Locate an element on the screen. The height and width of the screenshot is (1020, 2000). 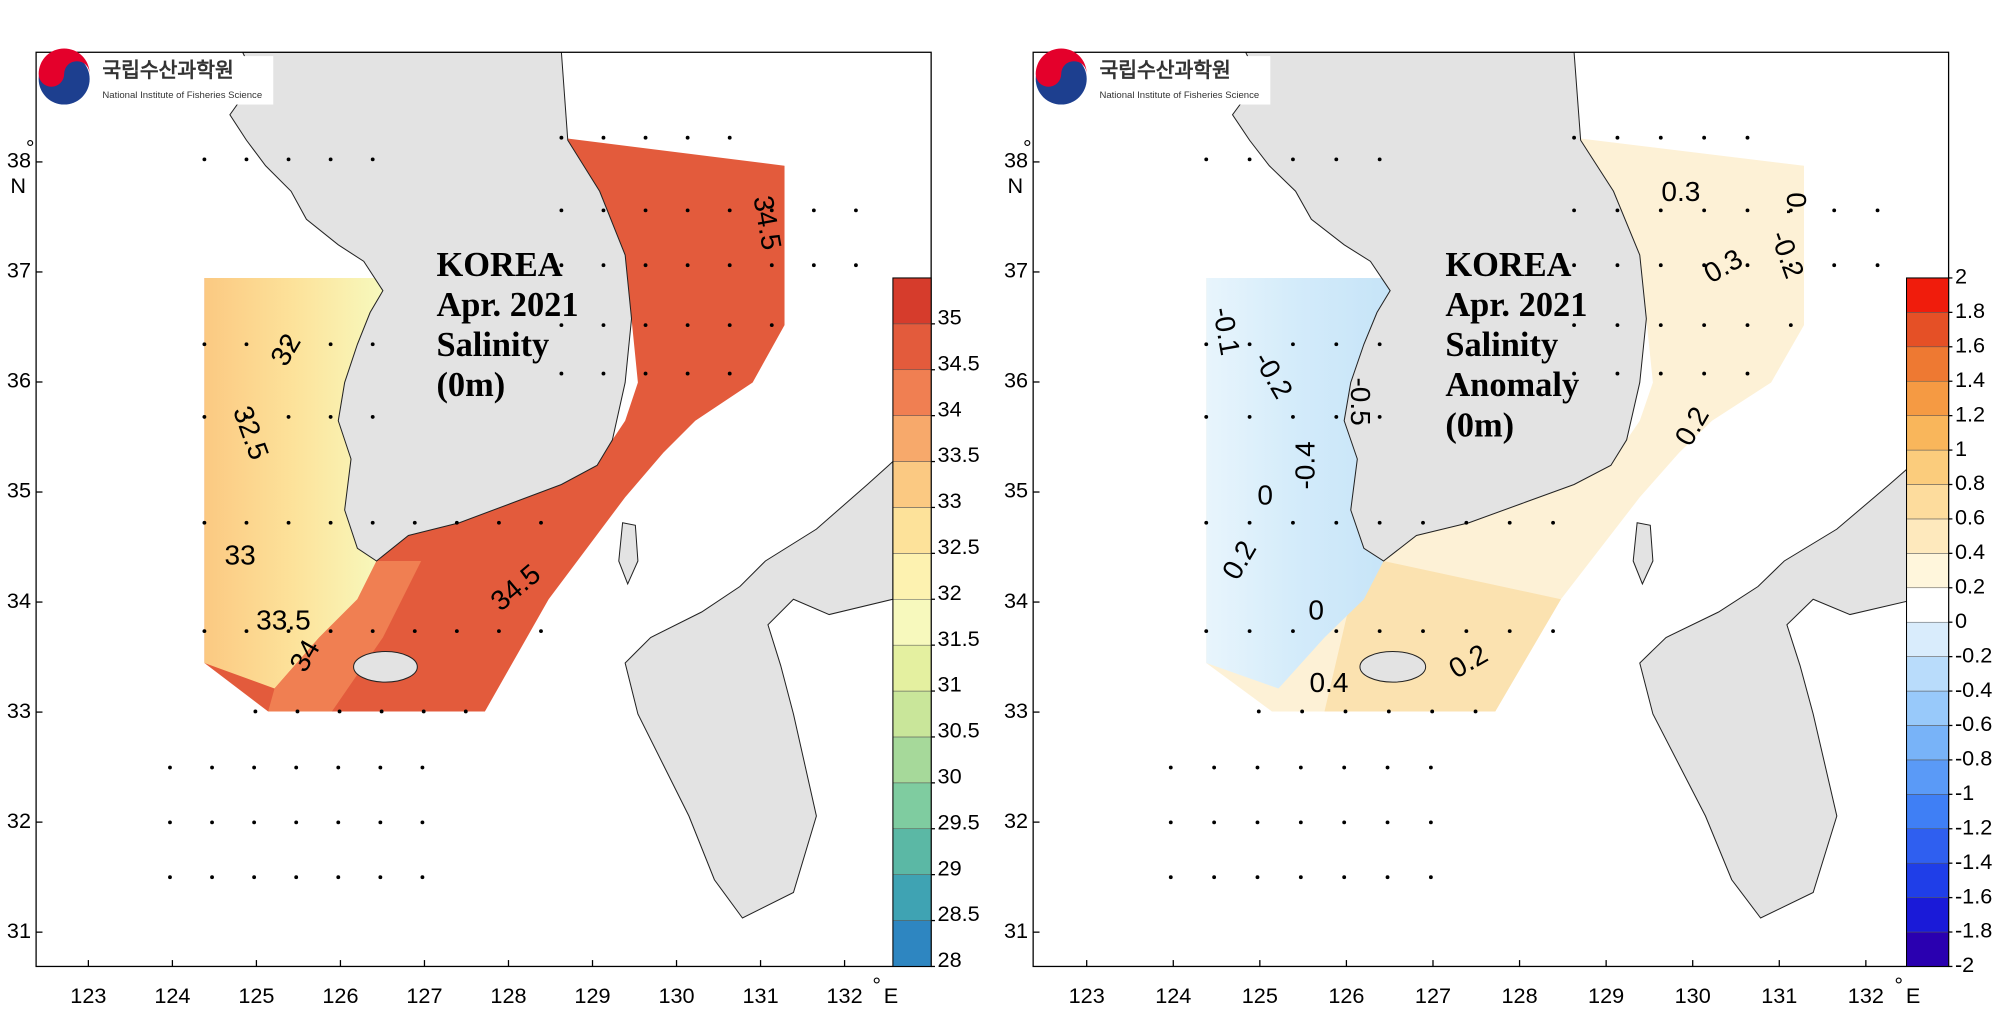
contour-label-group: 0 is located at coordinates (1316, 609).